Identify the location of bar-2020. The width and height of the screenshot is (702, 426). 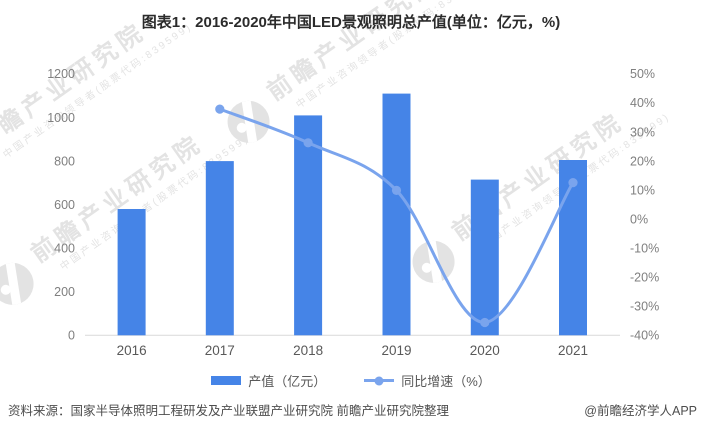
(484, 257).